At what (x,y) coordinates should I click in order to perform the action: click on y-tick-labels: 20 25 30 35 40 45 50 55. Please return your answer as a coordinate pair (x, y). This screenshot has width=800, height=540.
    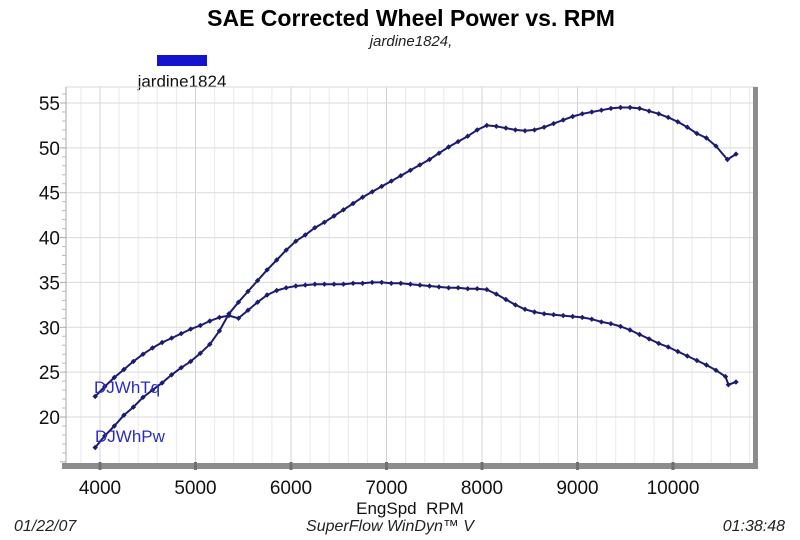
    Looking at the image, I should click on (49, 261).